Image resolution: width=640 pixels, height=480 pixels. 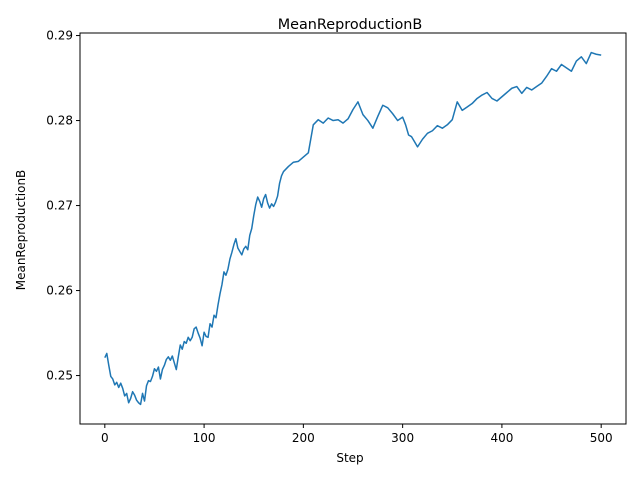 I want to click on y-axis-ticks: 0.25 0.26 0.27 0.28 0.29, so click(x=63, y=206).